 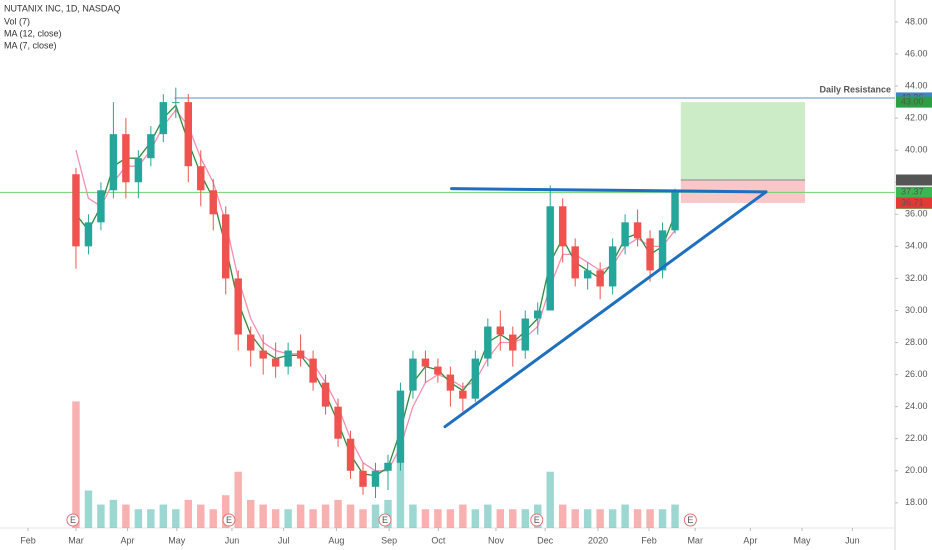 What do you see at coordinates (438, 540) in the screenshot?
I see `x-tick-label: Oct` at bounding box center [438, 540].